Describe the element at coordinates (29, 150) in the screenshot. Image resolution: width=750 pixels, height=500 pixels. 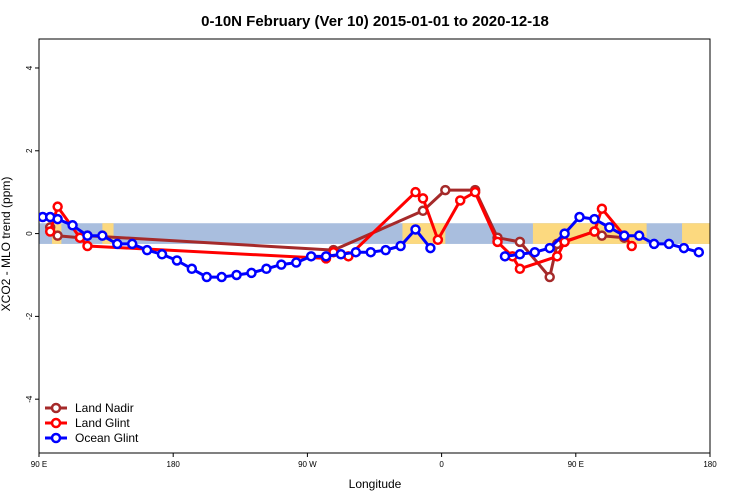
I see `y-tick-label: 2` at that location.